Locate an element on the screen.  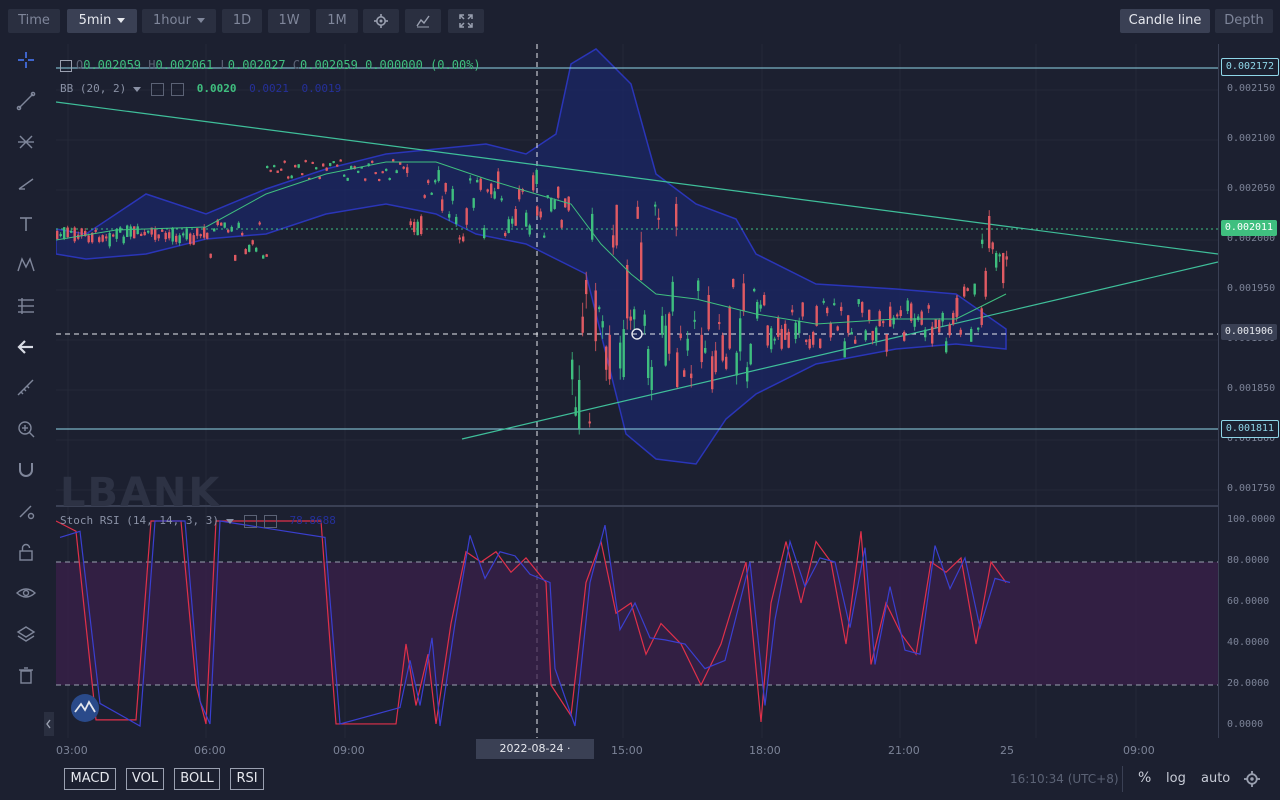
fibonacci-icon is located at coordinates (26, 306).